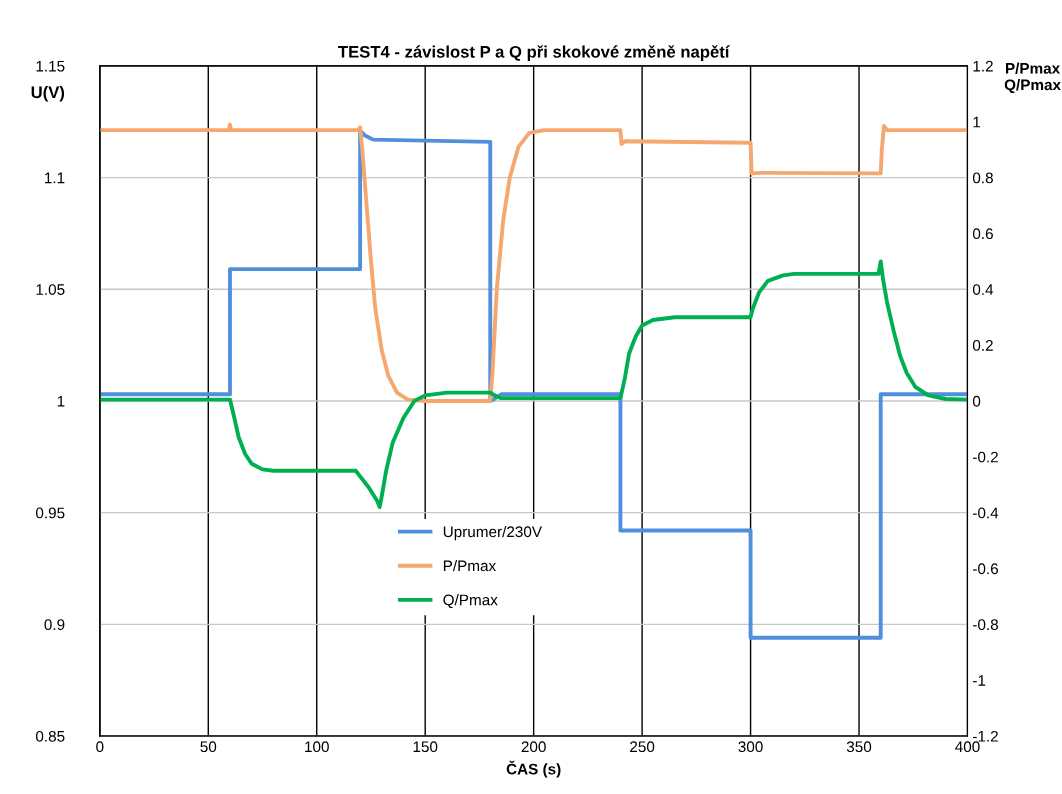 The image size is (1062, 794). What do you see at coordinates (986, 513) in the screenshot?
I see `y2-tick-label: -0.4` at bounding box center [986, 513].